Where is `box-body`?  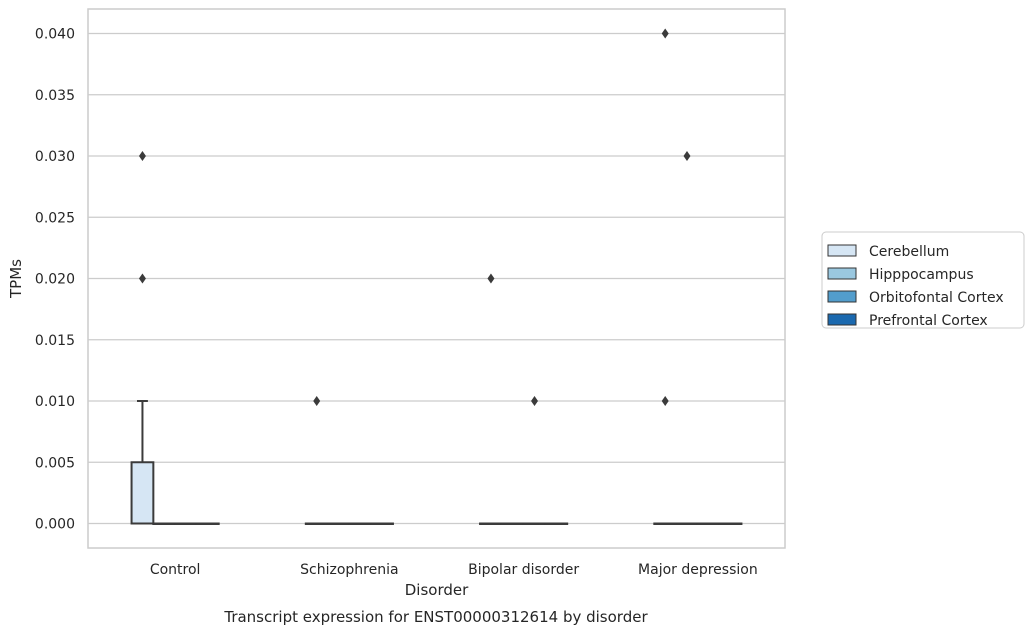 box-body is located at coordinates (142, 493).